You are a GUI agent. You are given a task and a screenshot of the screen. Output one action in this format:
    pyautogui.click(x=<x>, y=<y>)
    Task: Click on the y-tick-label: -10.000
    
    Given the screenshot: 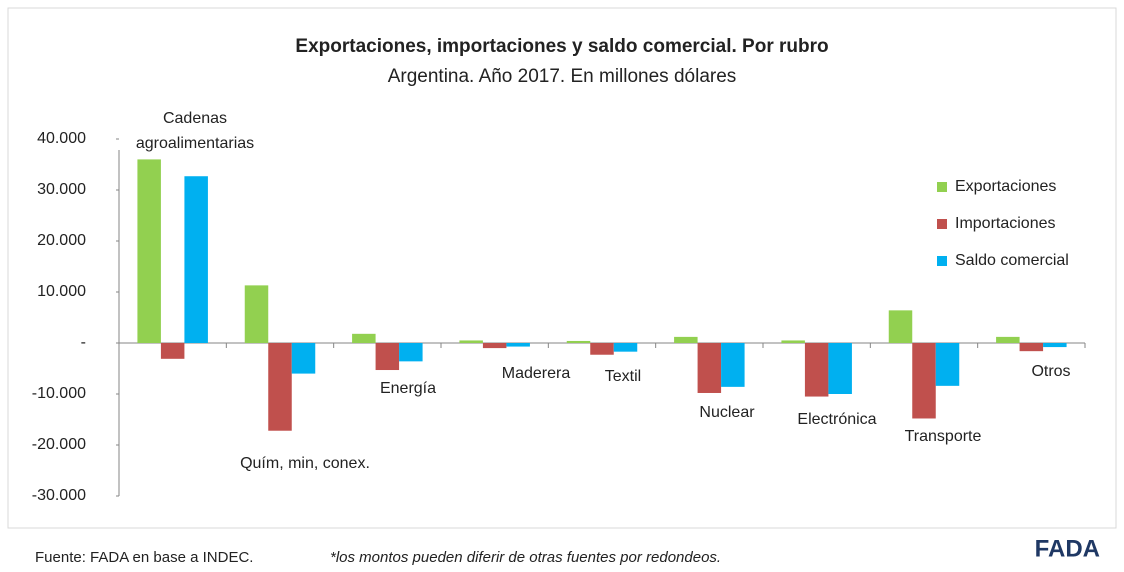 What is the action you would take?
    pyautogui.click(x=59, y=393)
    